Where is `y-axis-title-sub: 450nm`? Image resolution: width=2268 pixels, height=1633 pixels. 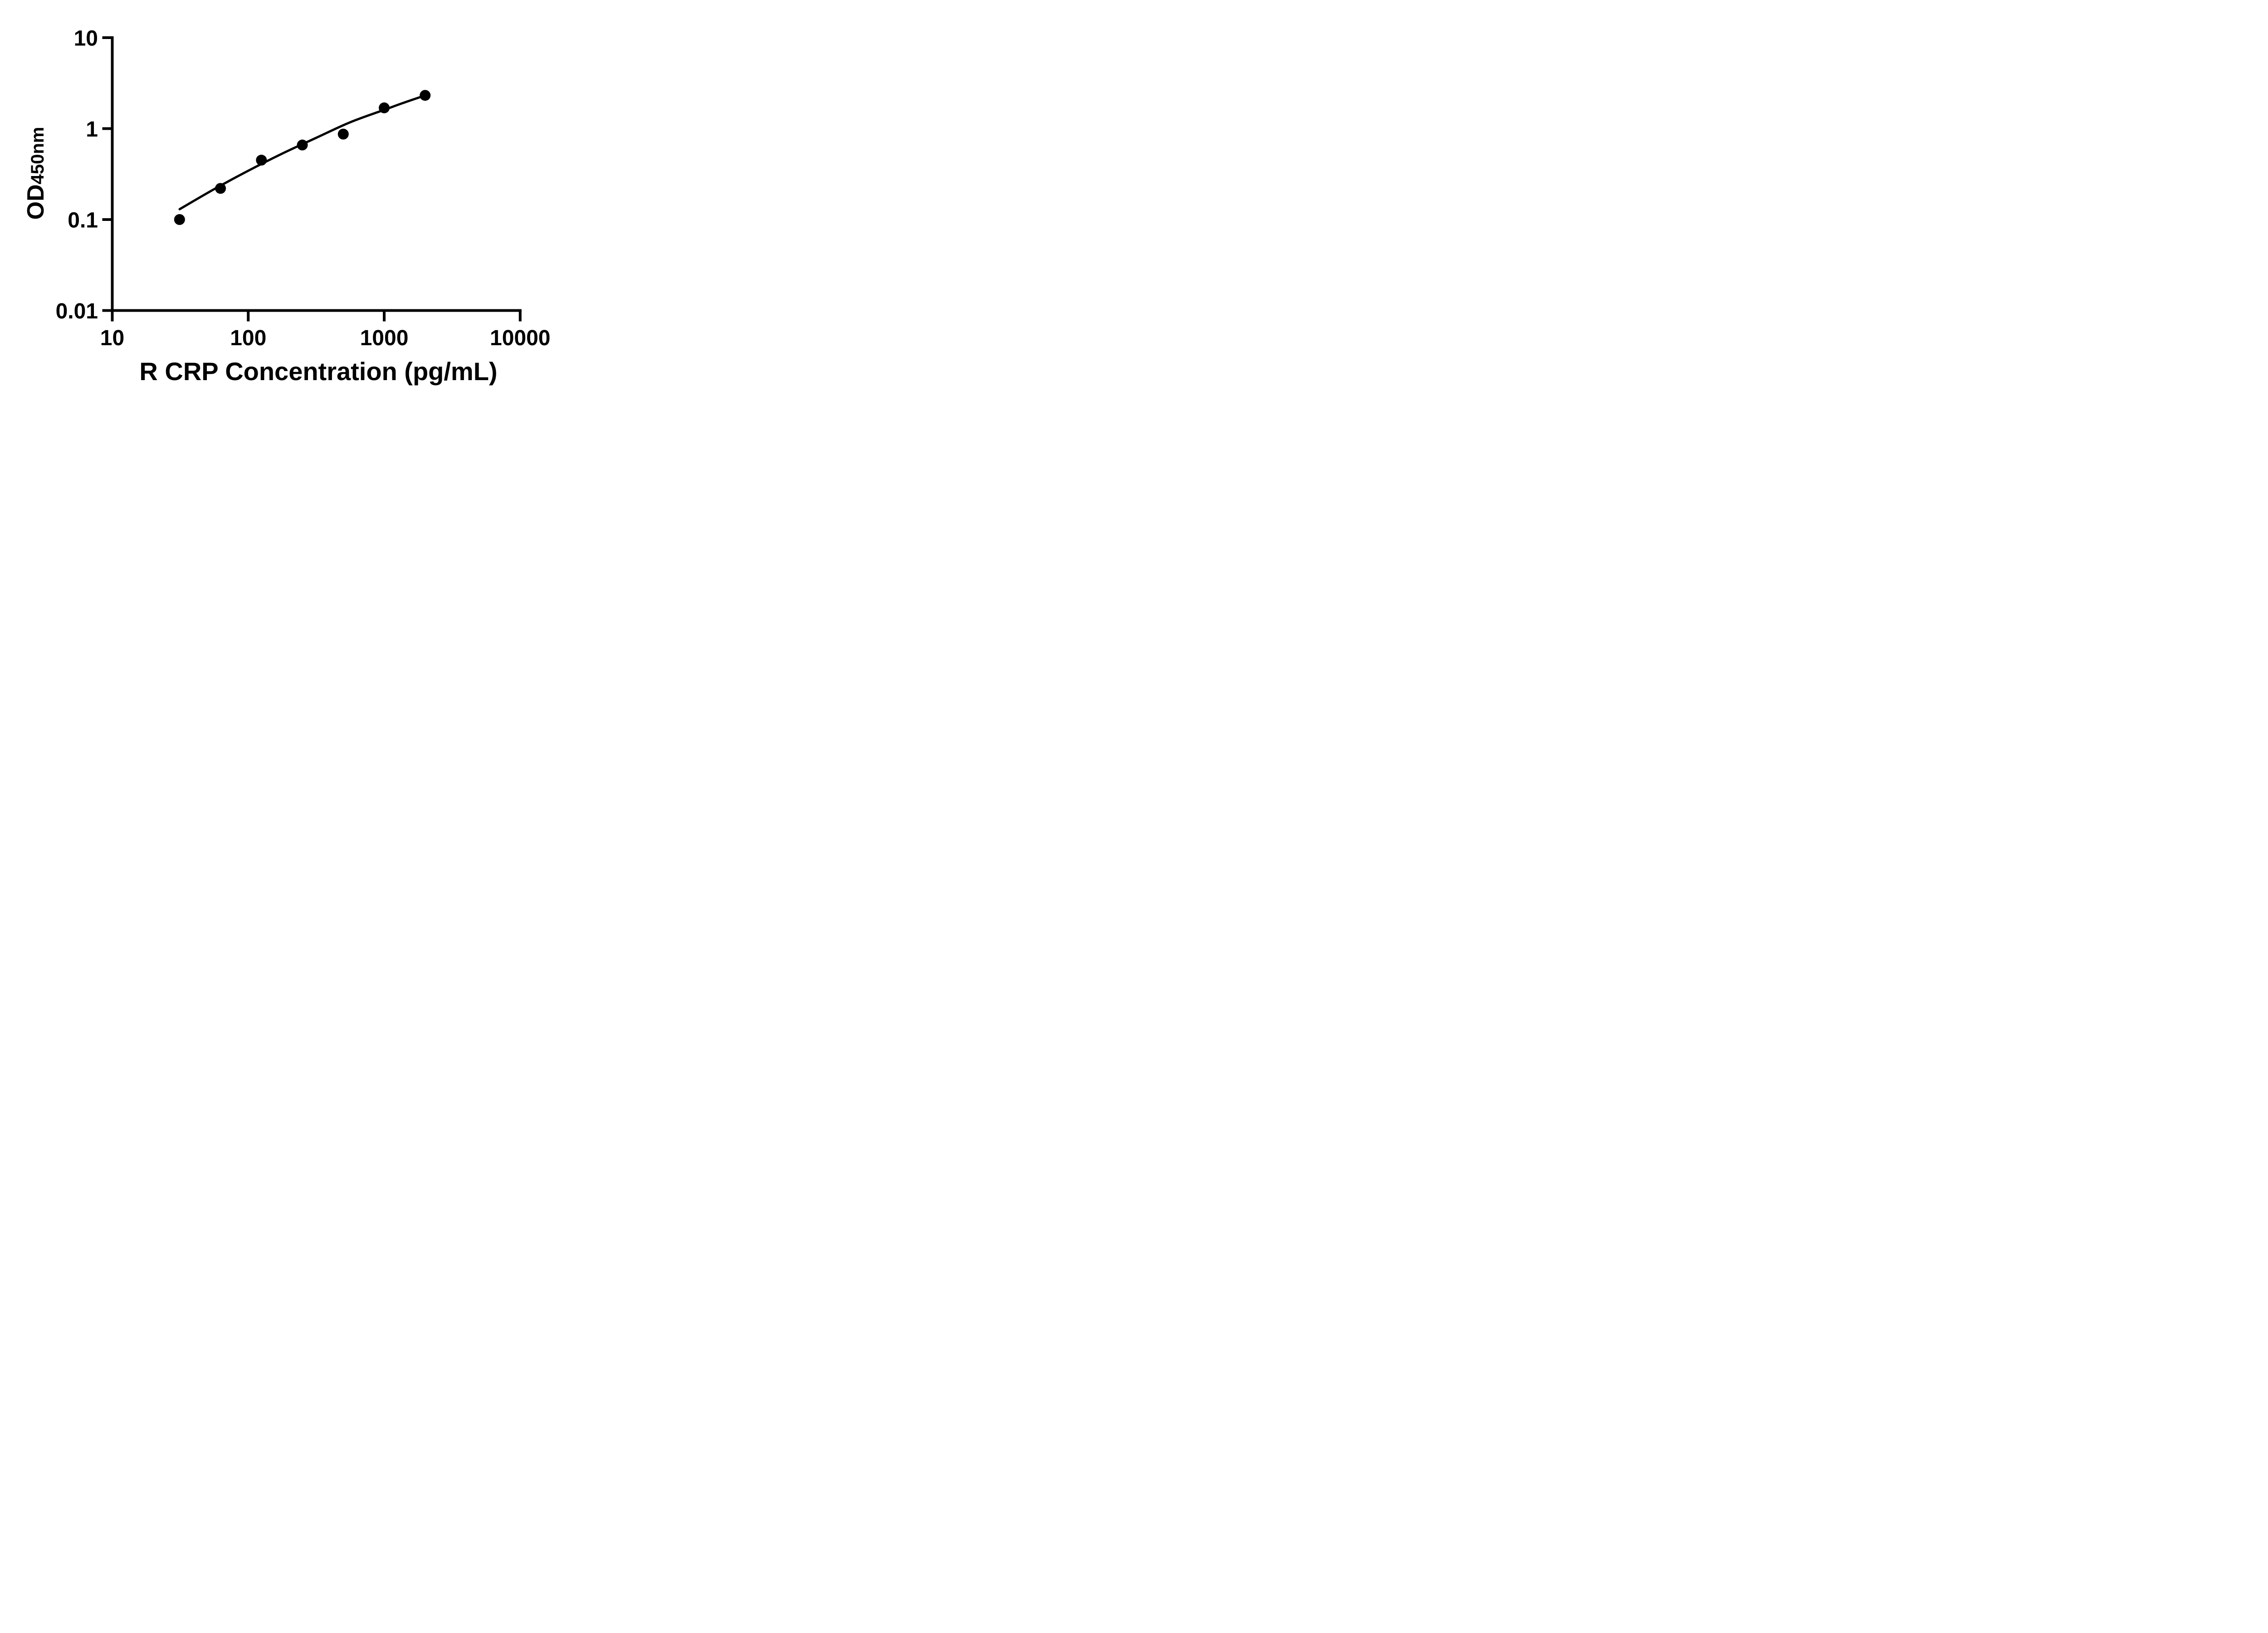 y-axis-title-sub: 450nm is located at coordinates (38, 156).